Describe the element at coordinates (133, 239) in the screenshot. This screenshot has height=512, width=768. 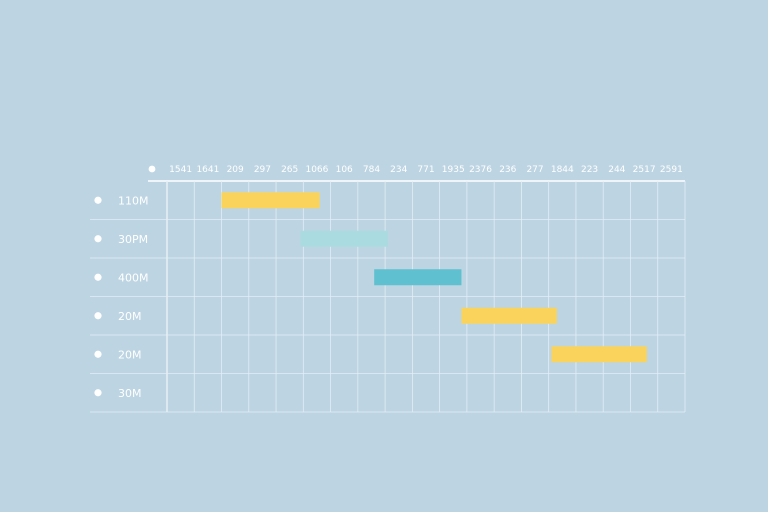
I see `row-label: 30PM` at that location.